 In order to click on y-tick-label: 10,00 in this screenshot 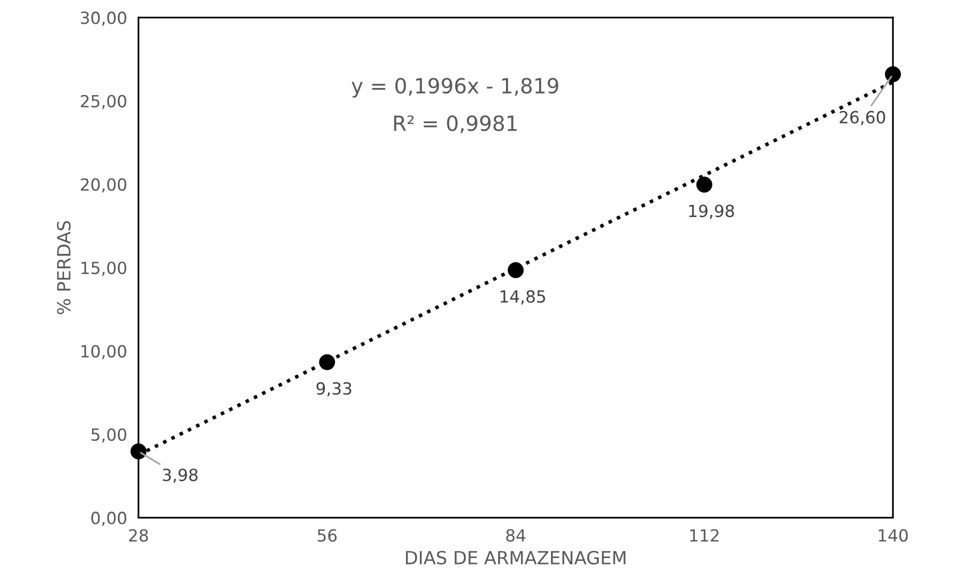, I will do `click(103, 352)`.